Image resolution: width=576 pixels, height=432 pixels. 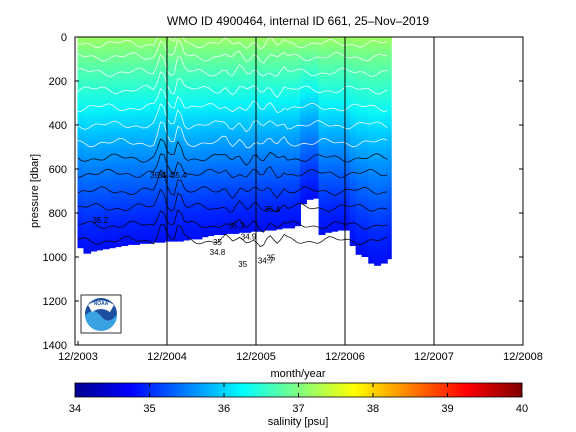 I want to click on y-tick-label: 1400, so click(x=55, y=346).